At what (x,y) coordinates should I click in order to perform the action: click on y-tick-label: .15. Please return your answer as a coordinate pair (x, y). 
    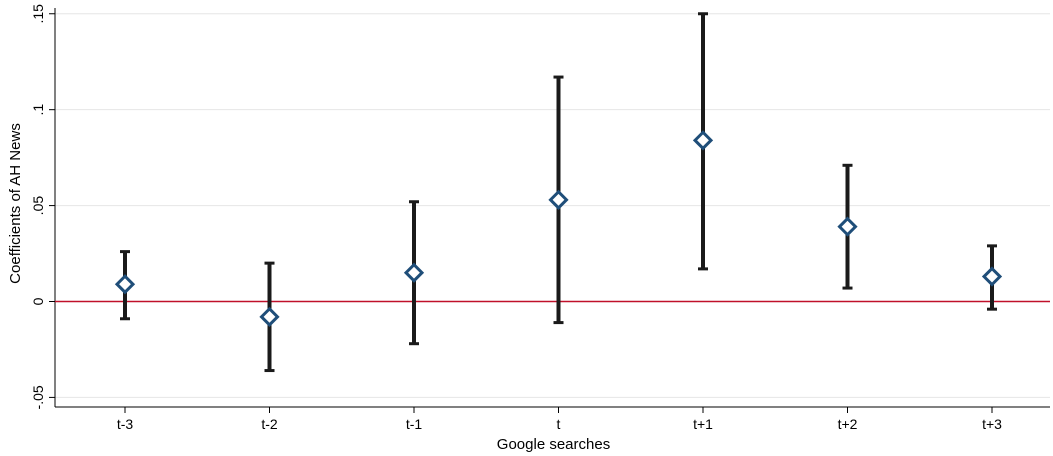
    Looking at the image, I should click on (38, 14).